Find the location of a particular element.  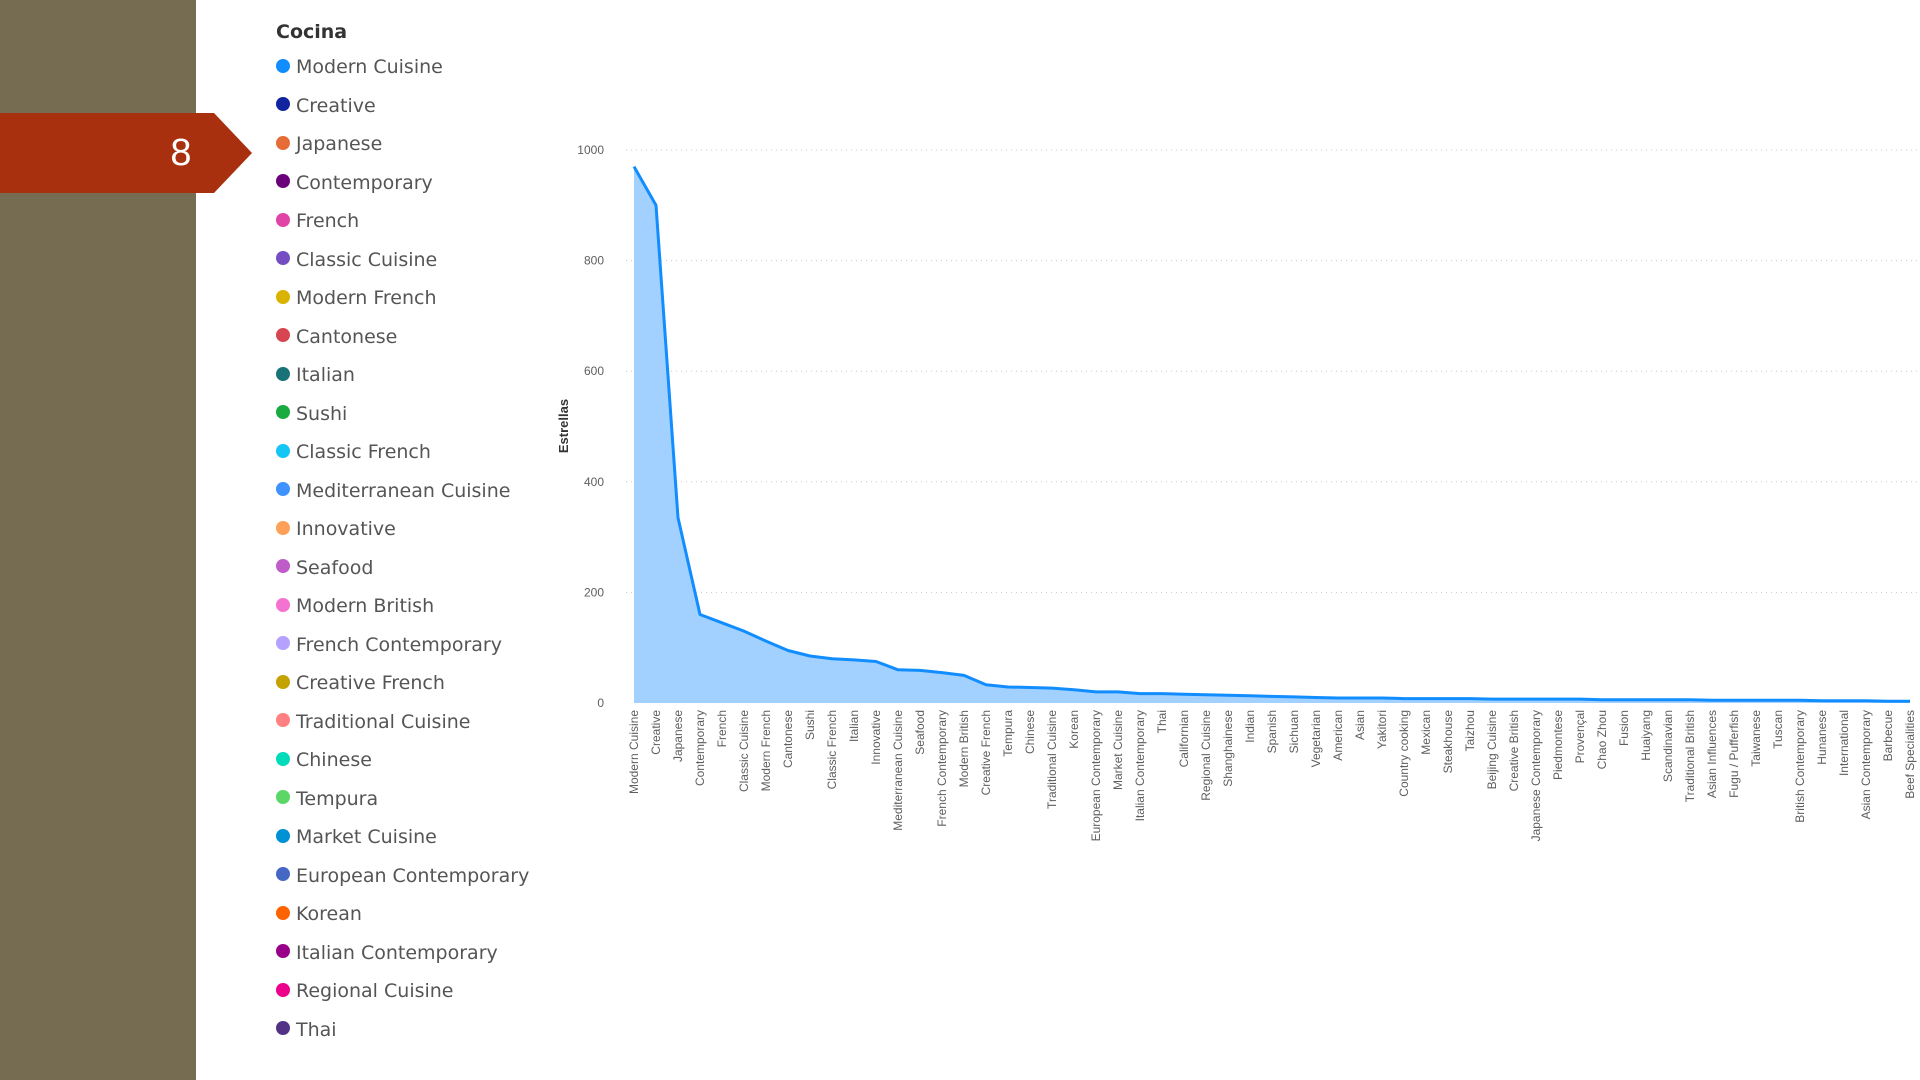

legend-item: French Contemporary is located at coordinates (416, 645).